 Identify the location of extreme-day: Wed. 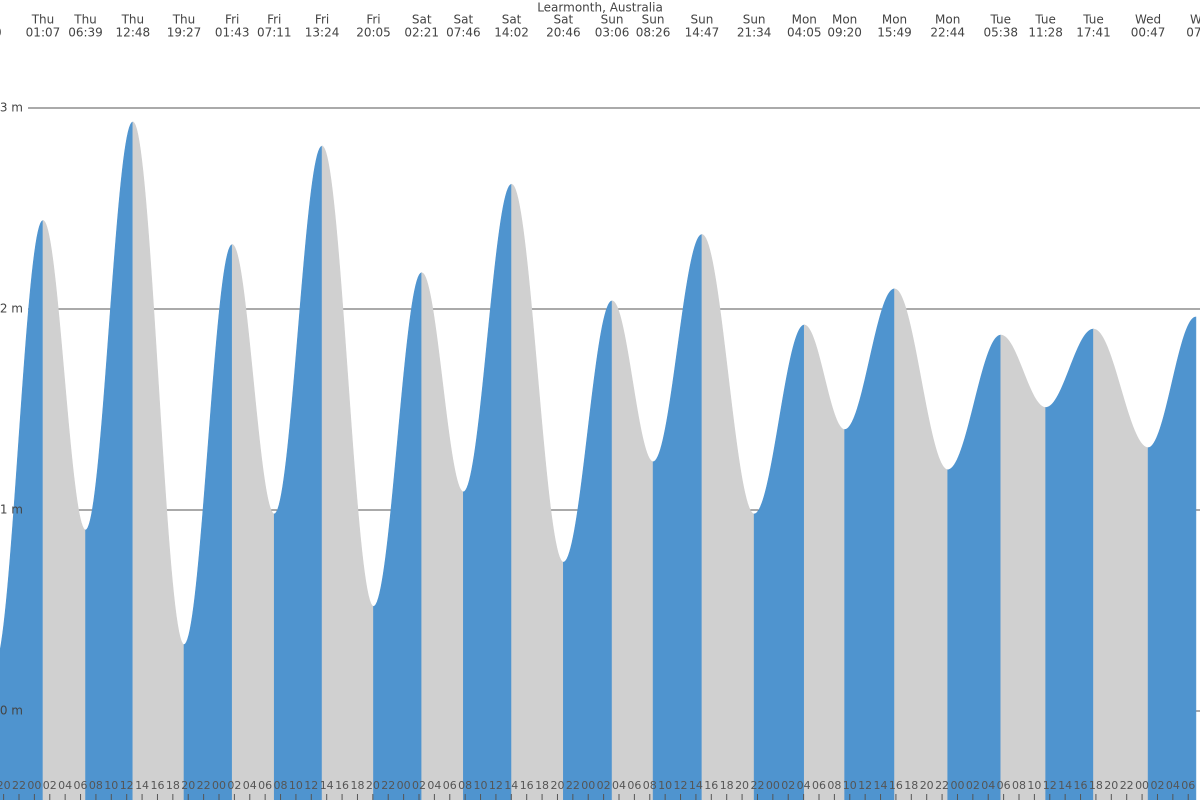
(1148, 20).